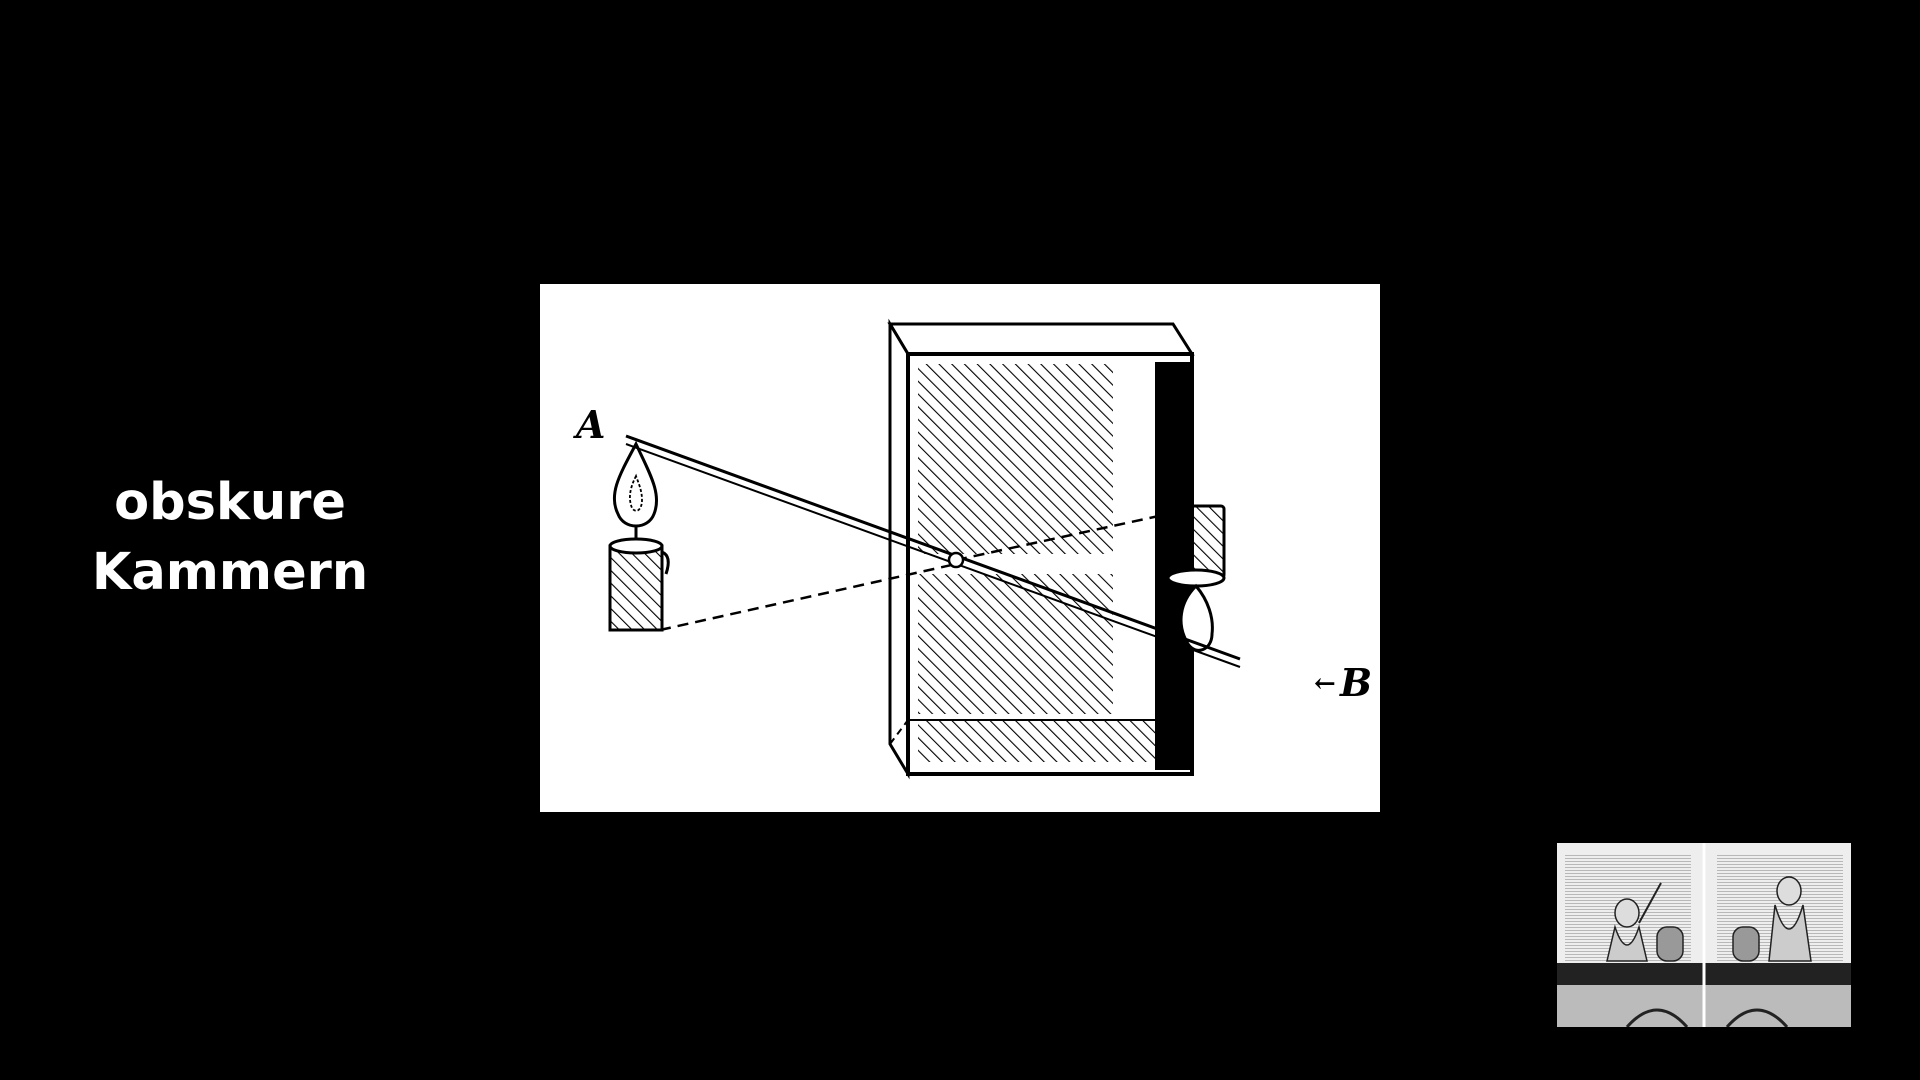  What do you see at coordinates (899, 732) in the screenshot?
I see `hidden-edge` at bounding box center [899, 732].